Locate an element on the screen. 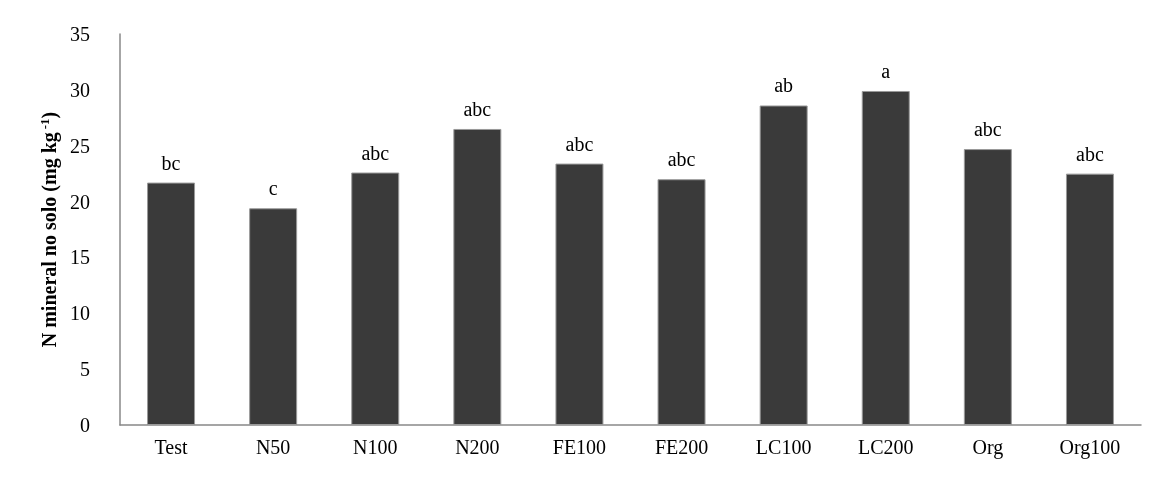 This screenshot has width=1157, height=479. x-tick-label: N200 is located at coordinates (477, 447).